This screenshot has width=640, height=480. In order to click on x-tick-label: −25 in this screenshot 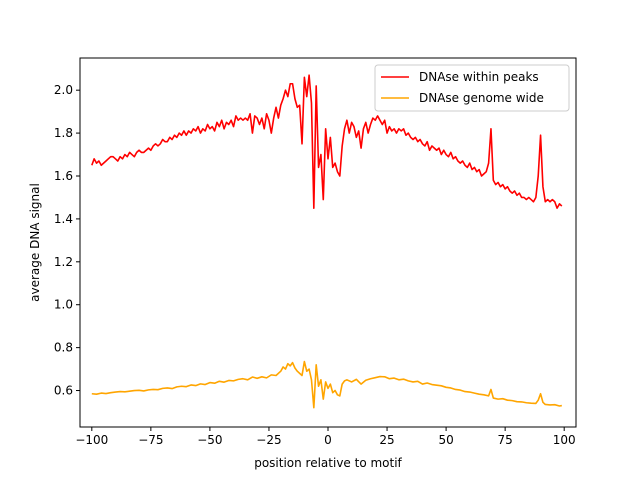, I will do `click(268, 440)`.